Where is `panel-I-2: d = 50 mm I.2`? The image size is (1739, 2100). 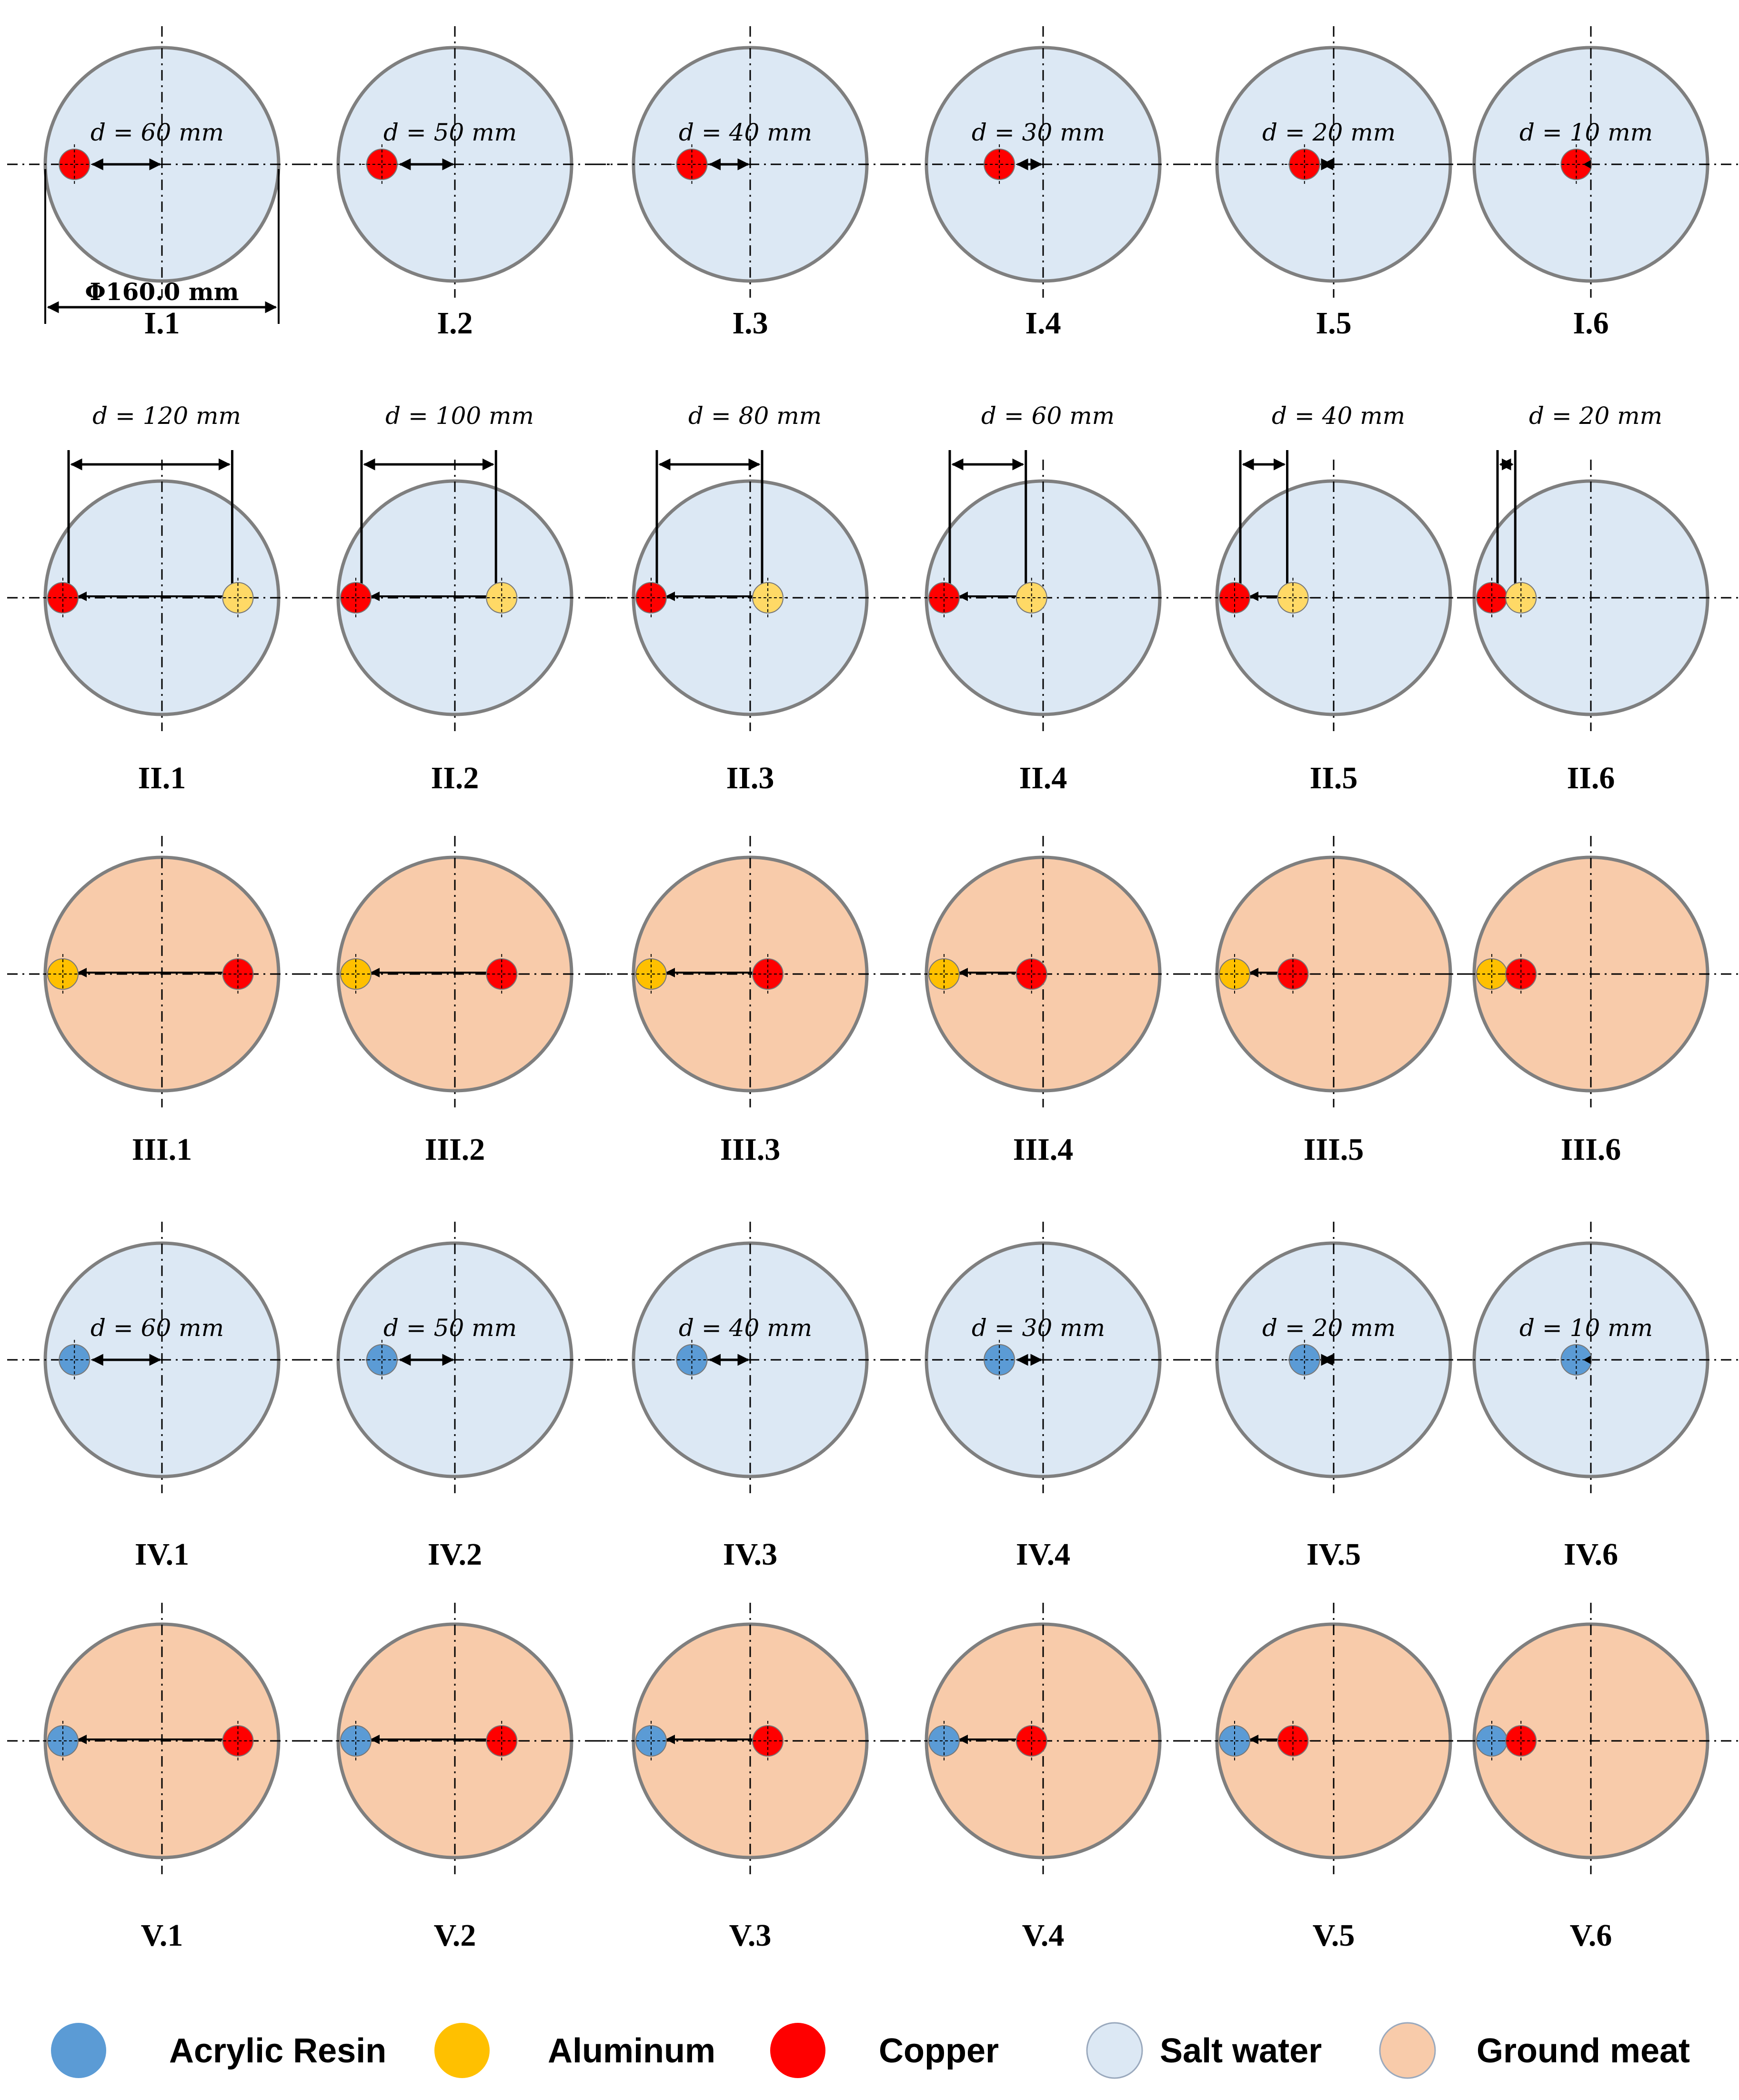 panel-I-2: d = 50 mm I.2 is located at coordinates (455, 183).